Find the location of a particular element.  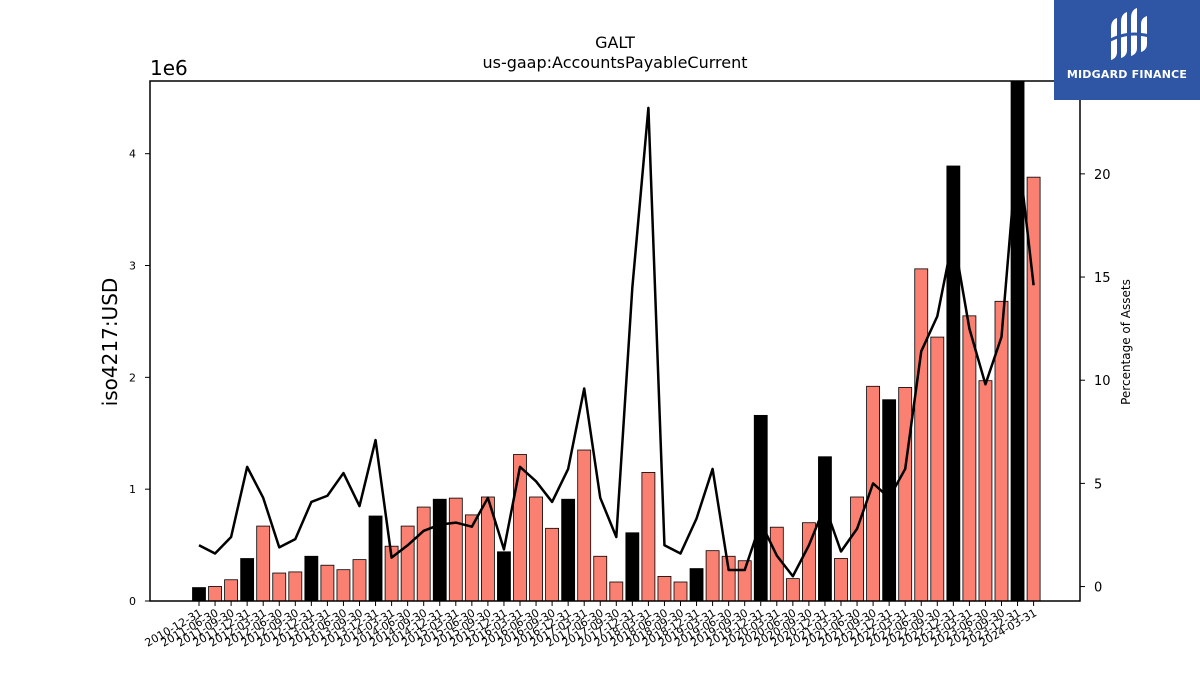

y2-axis-label: Percentage of Assets is located at coordinates (1126, 342).